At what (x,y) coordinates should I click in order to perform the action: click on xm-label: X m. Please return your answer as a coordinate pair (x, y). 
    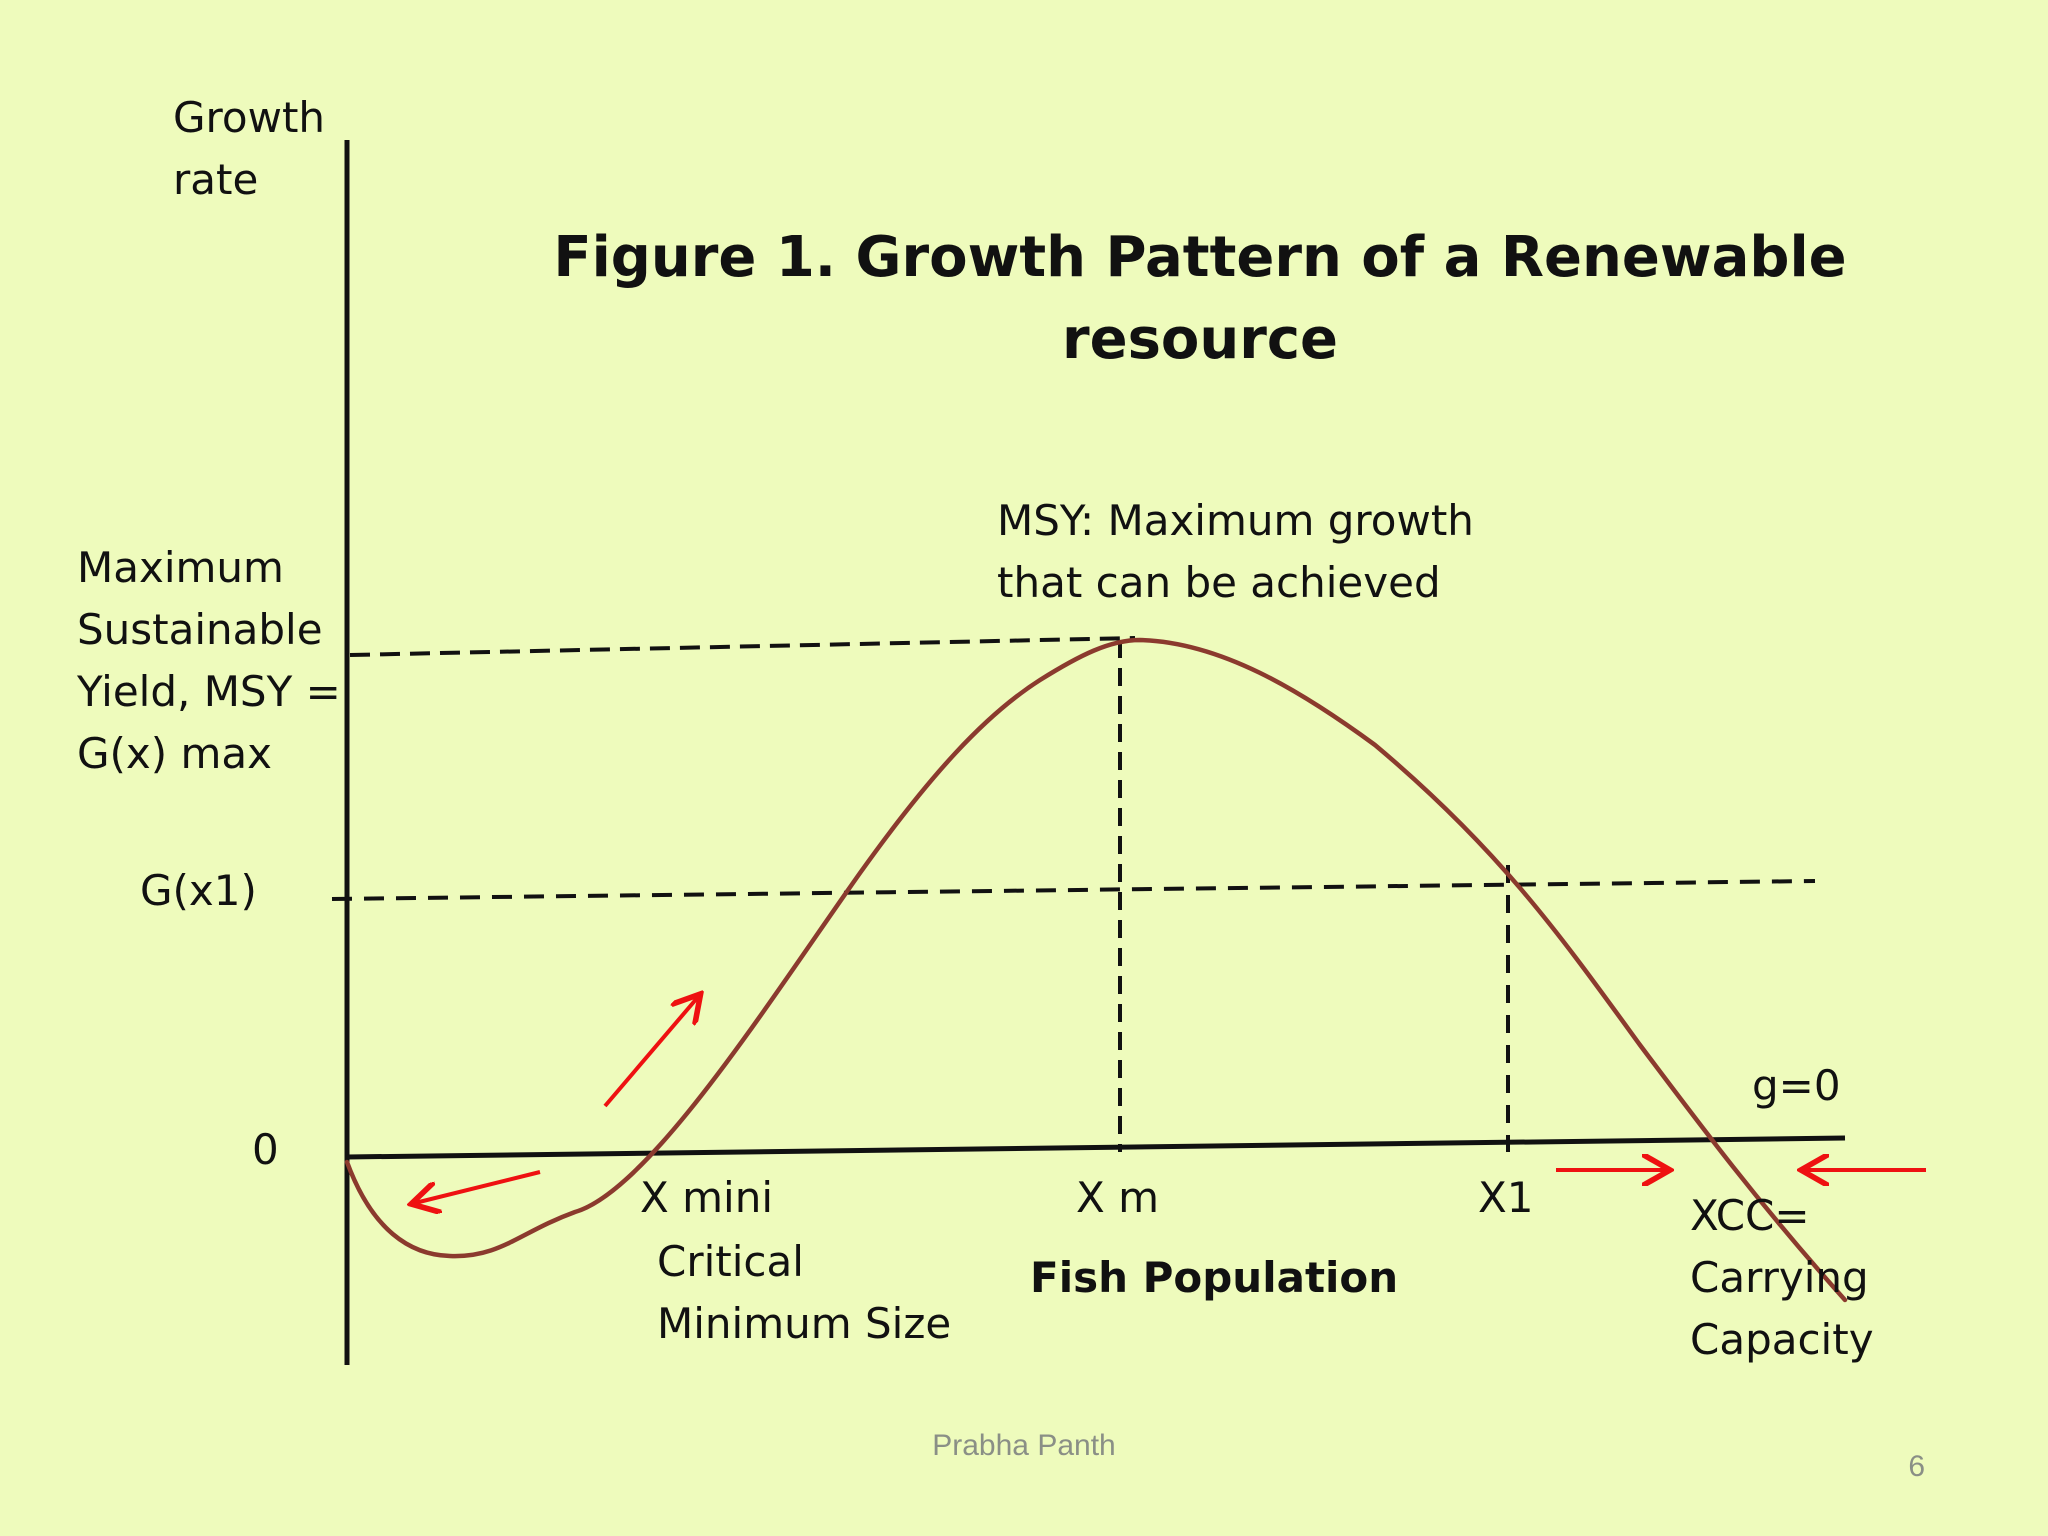
    Looking at the image, I should click on (1117, 1197).